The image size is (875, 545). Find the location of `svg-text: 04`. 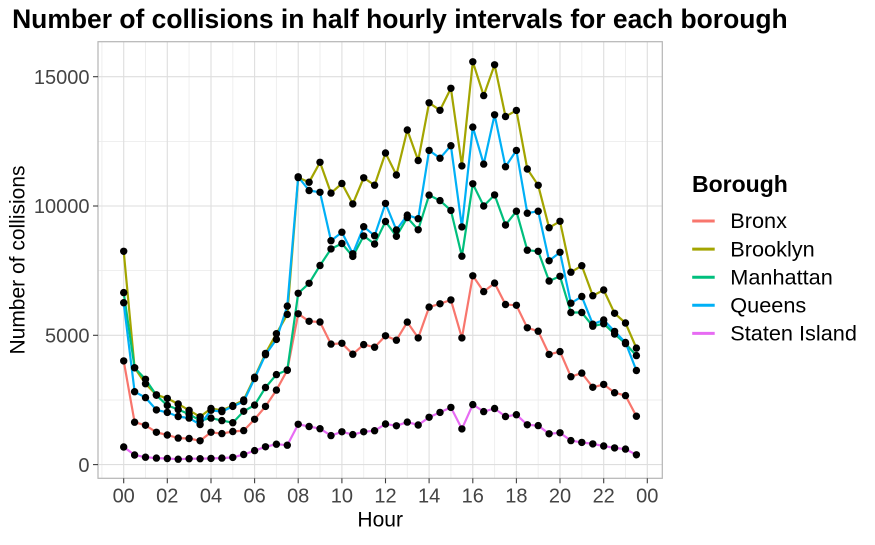

svg-text: 04 is located at coordinates (211, 497).